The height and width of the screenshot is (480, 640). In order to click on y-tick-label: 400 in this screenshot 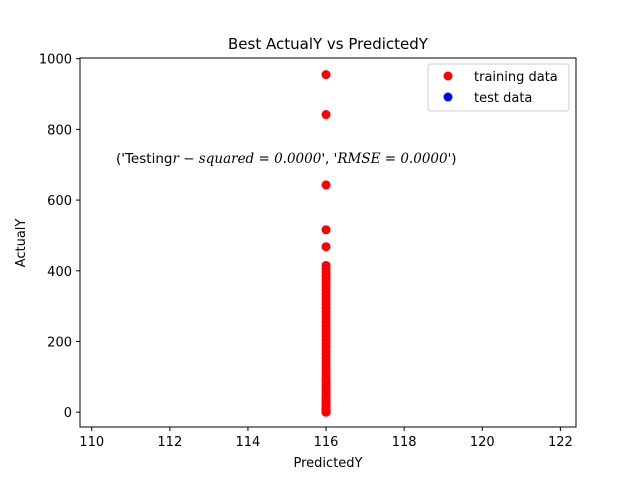, I will do `click(59, 272)`.